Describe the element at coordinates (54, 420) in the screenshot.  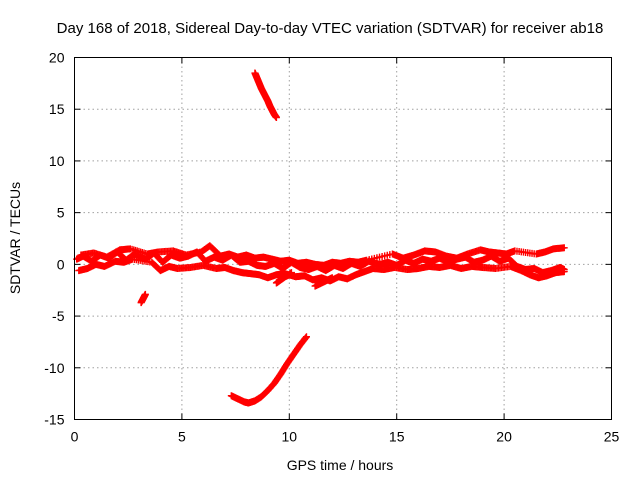
I see `y-tick-label: -15` at that location.